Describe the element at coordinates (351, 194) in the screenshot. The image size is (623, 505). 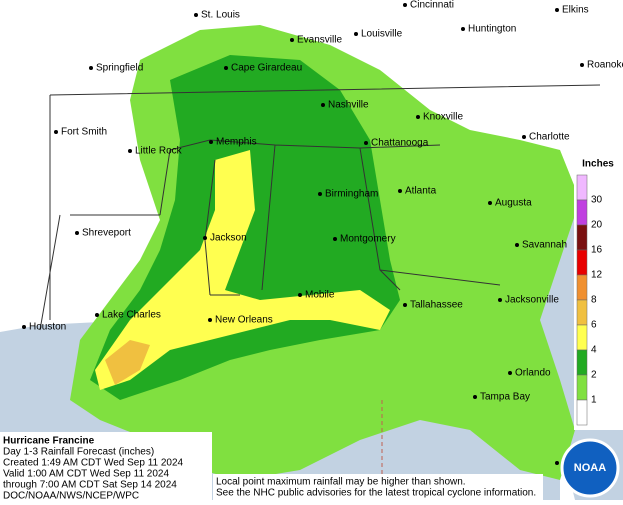
I see `city-label: Birmingham` at that location.